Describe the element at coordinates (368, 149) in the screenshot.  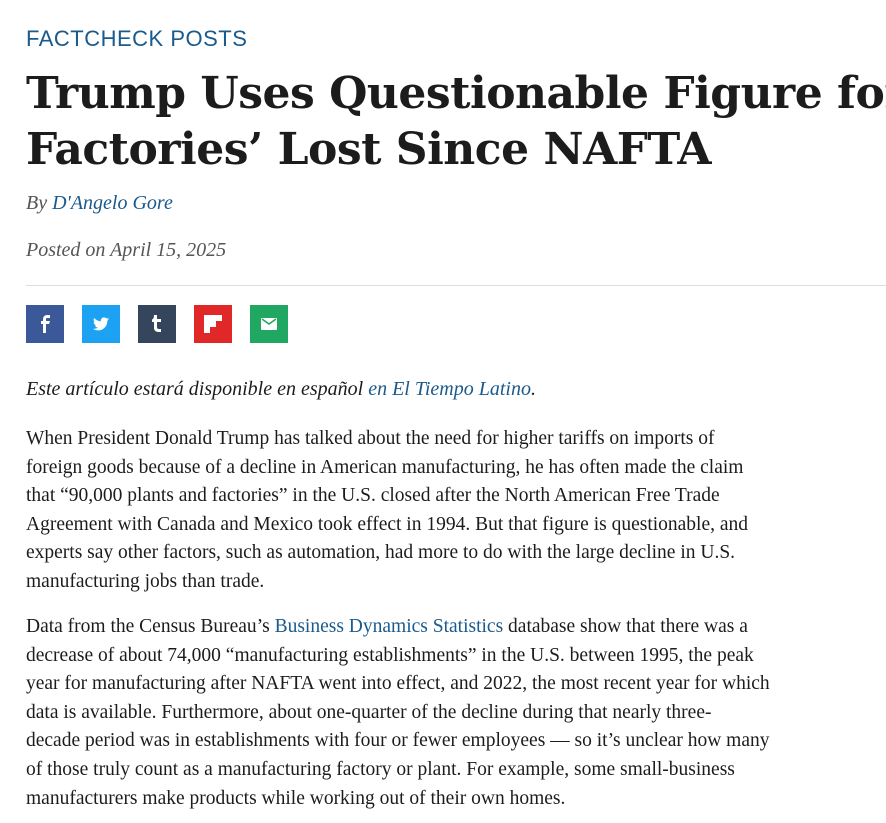
I see `title-line: Factories’ Lost Since NAFTA` at that location.